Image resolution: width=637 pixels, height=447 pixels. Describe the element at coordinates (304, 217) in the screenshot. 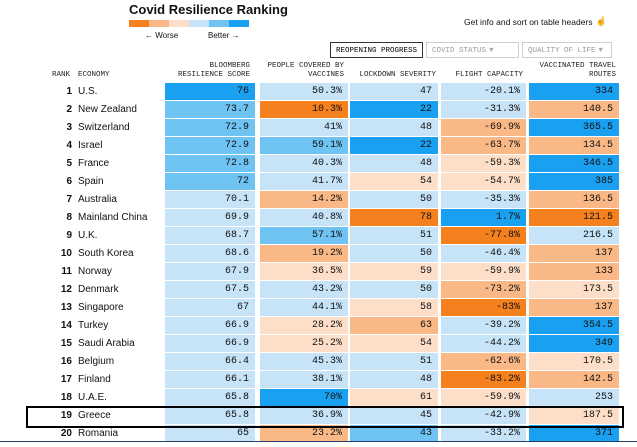

I see `vaccines-cell: 40.8%` at that location.